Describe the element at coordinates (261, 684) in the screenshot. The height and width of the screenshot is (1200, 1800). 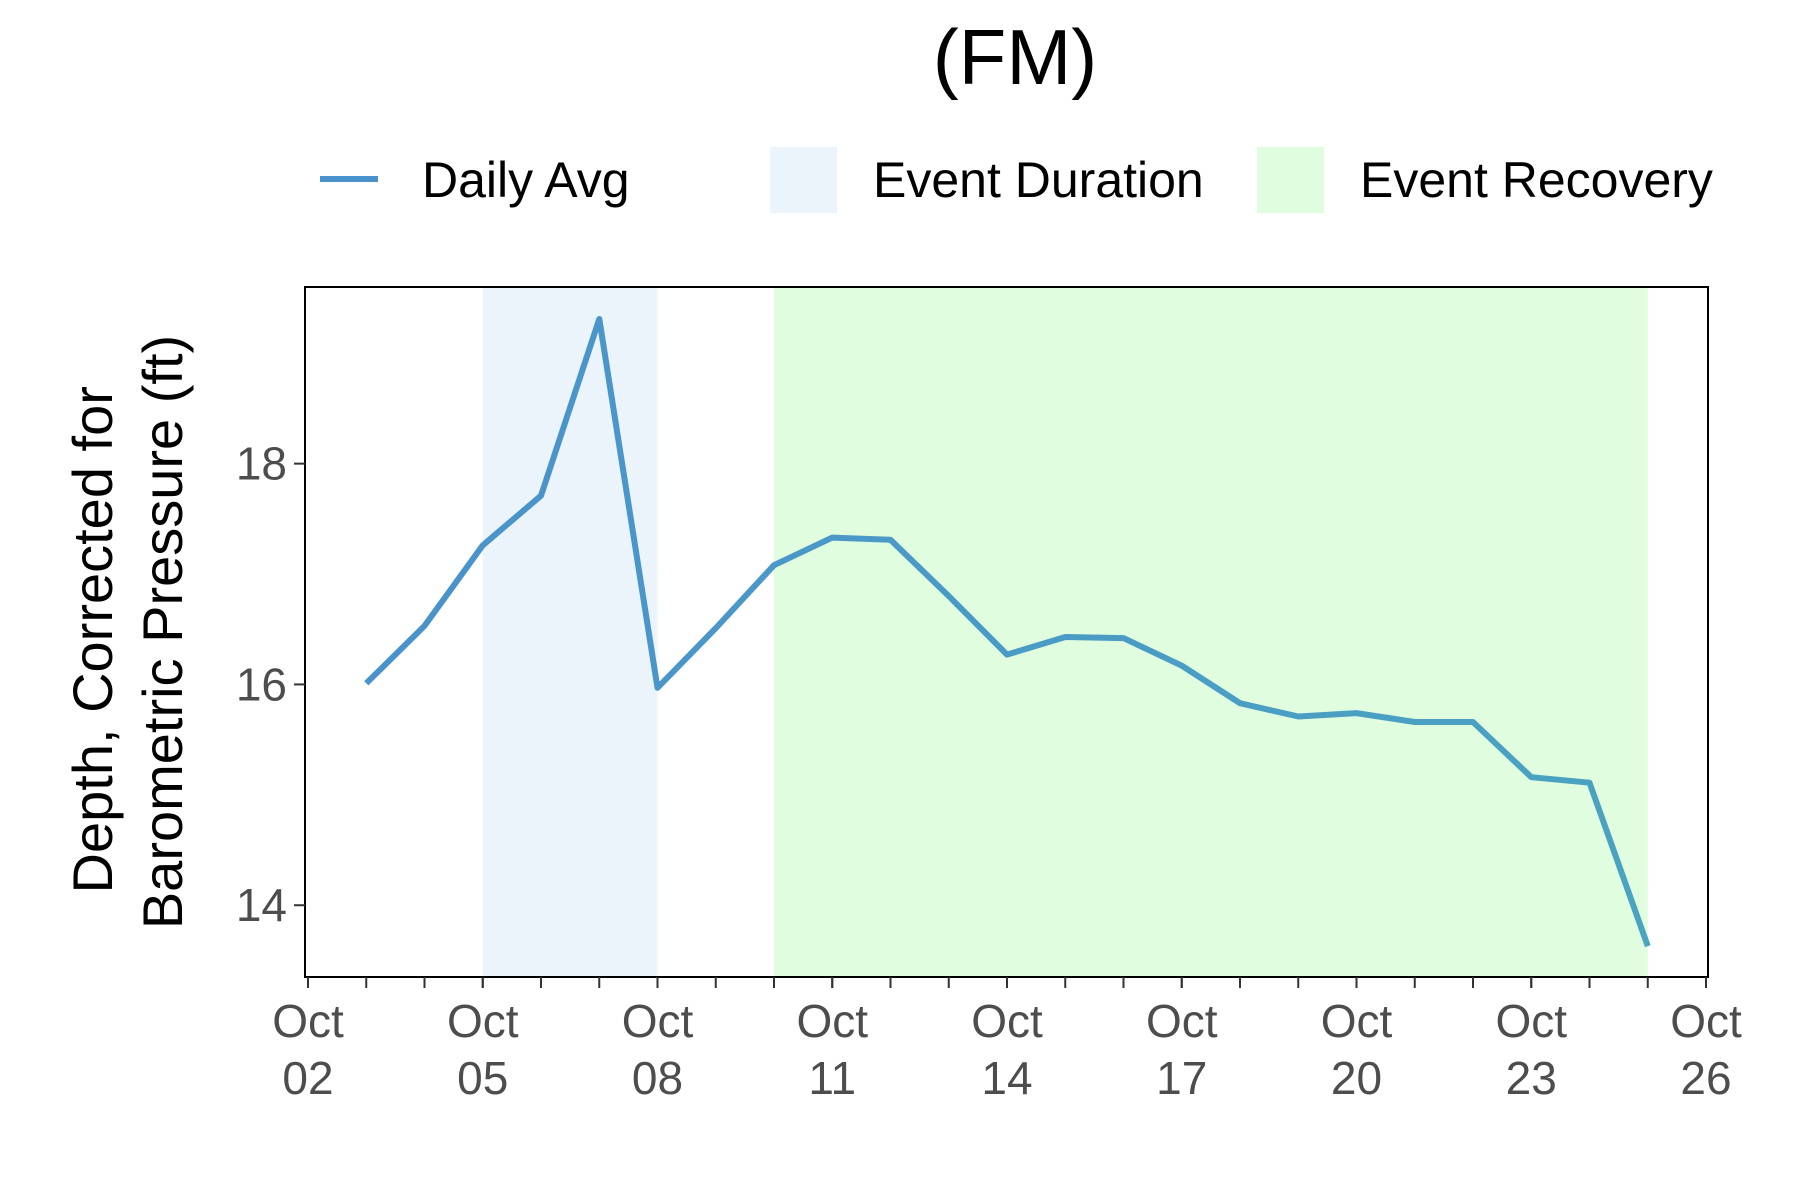
I see `y-tick-label: 16` at that location.